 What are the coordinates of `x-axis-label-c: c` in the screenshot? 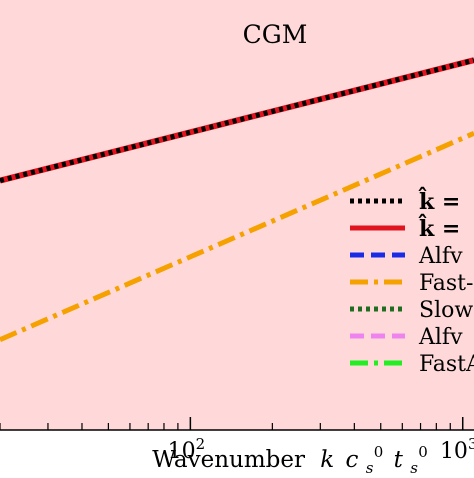 It's located at (352, 460).